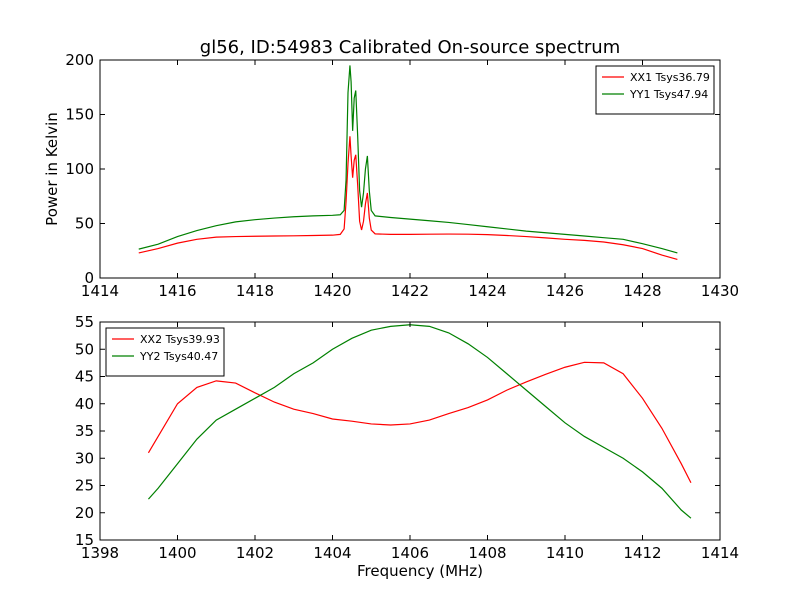 Image resolution: width=800 pixels, height=600 pixels. Describe the element at coordinates (84, 540) in the screenshot. I see `plot-2-y-tick-label: 15` at that location.